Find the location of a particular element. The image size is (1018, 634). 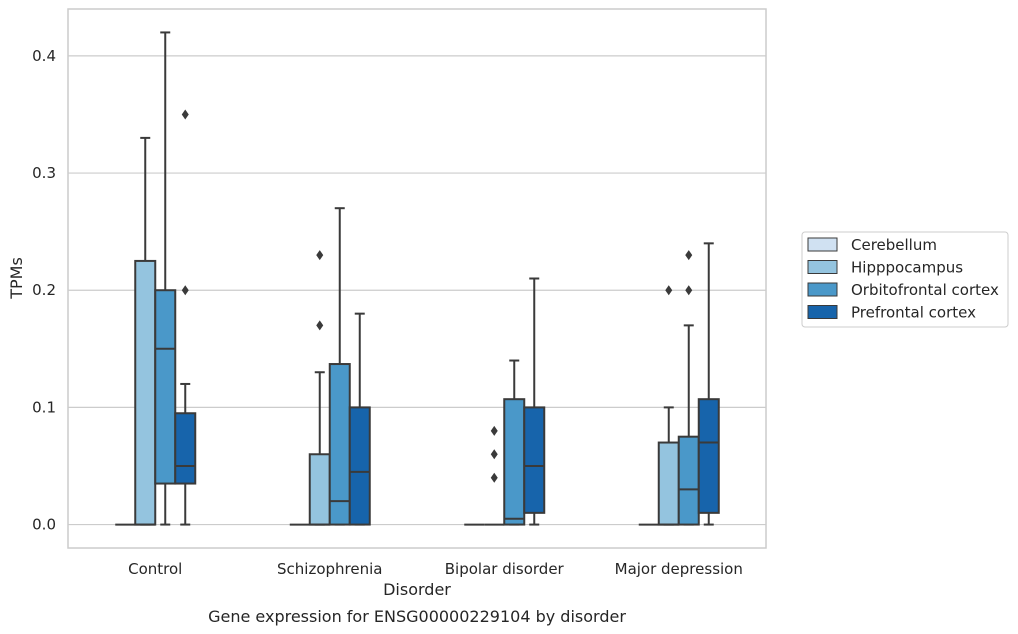

x-tick-label: Bipolar disorder is located at coordinates (505, 569).